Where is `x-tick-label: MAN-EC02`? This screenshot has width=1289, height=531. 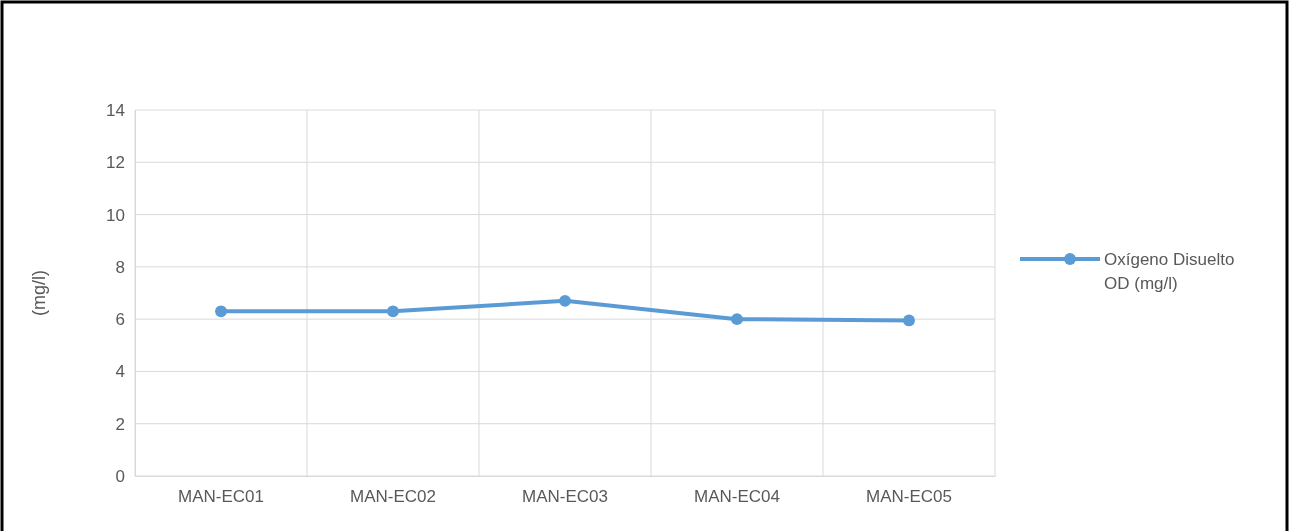
x-tick-label: MAN-EC02 is located at coordinates (393, 497).